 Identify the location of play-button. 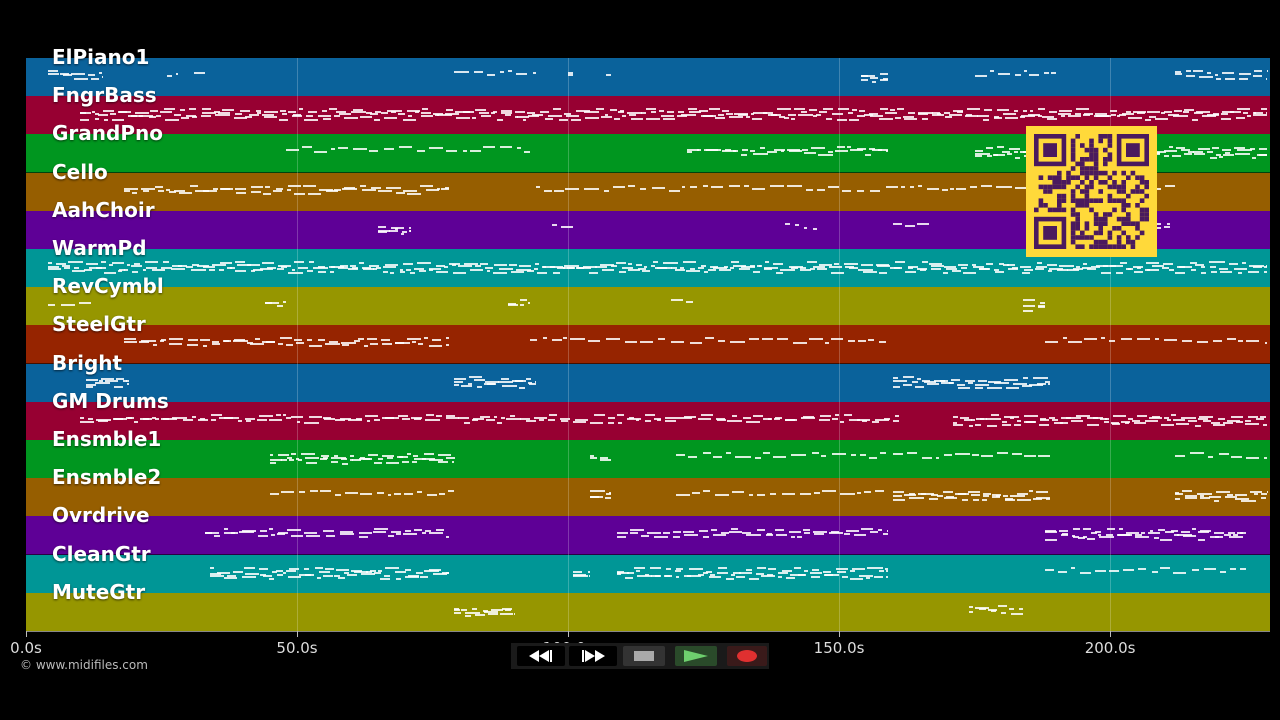
(696, 656).